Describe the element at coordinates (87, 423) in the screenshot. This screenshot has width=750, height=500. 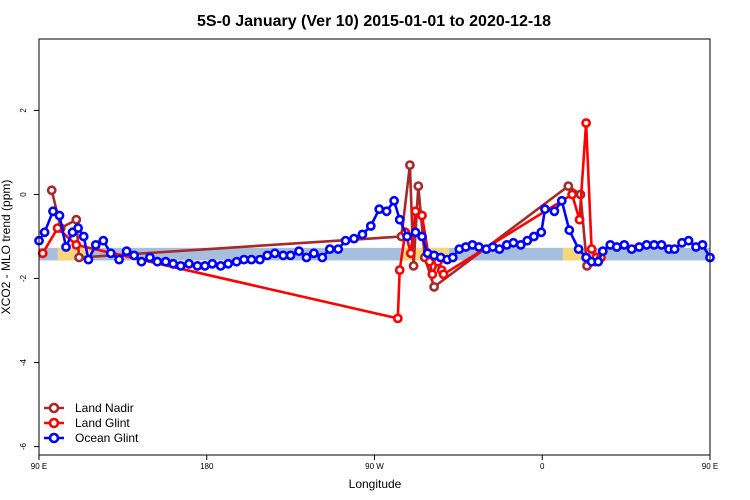
I see `legend-item: Land Glint` at that location.